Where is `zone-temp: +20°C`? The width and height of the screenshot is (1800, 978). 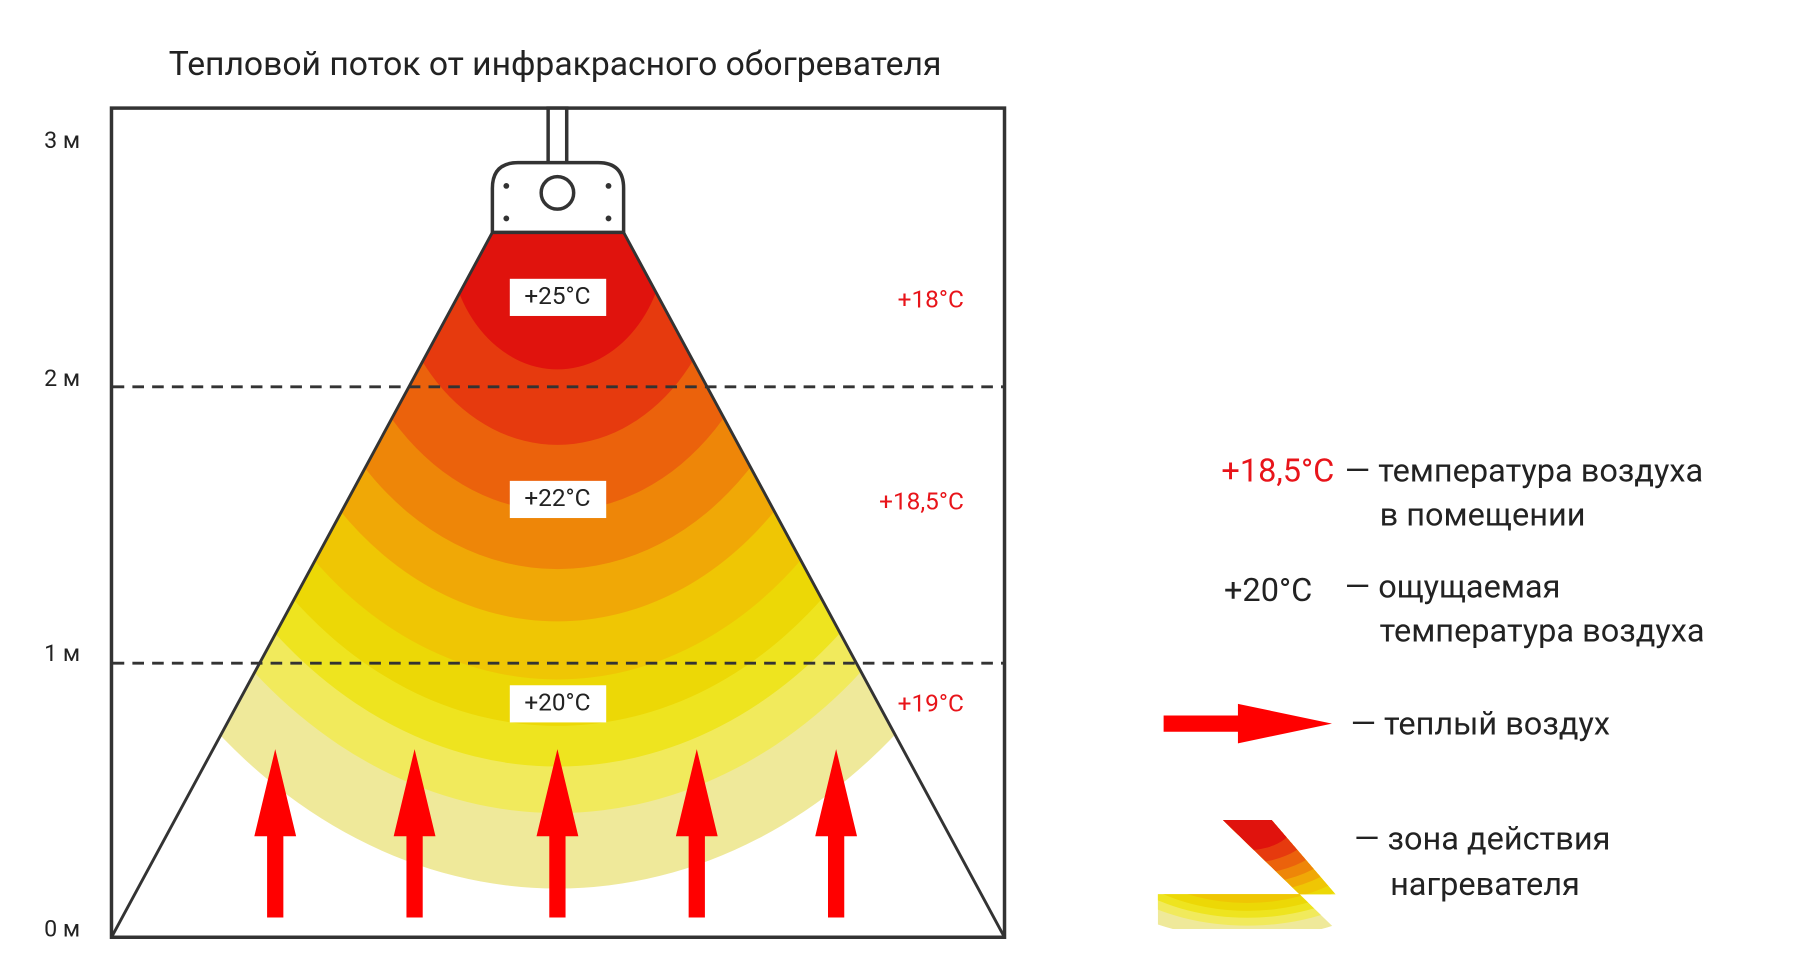 zone-temp: +20°C is located at coordinates (557, 701).